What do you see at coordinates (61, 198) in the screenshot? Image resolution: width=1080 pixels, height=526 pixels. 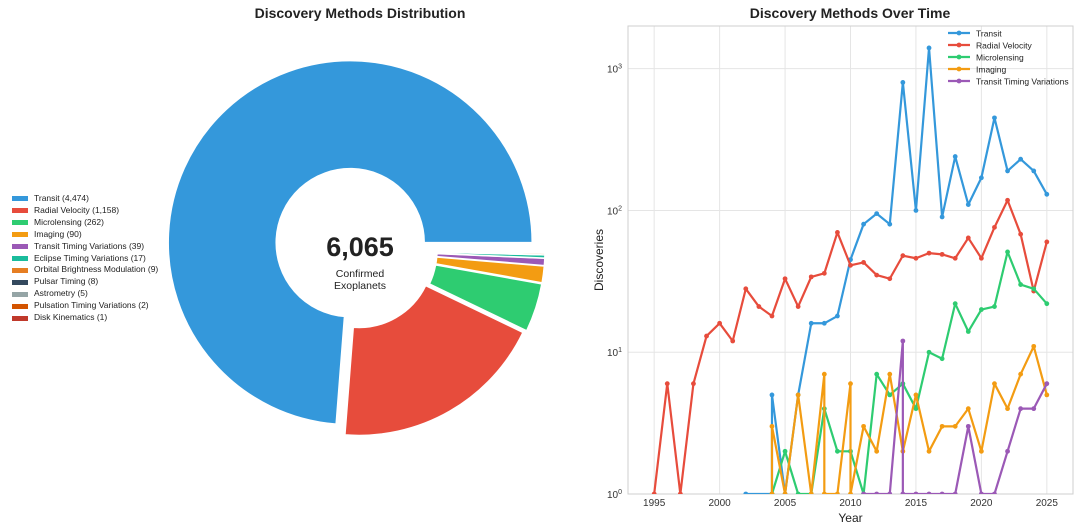 I see `pie-legend-label: Transit (4,474)` at bounding box center [61, 198].